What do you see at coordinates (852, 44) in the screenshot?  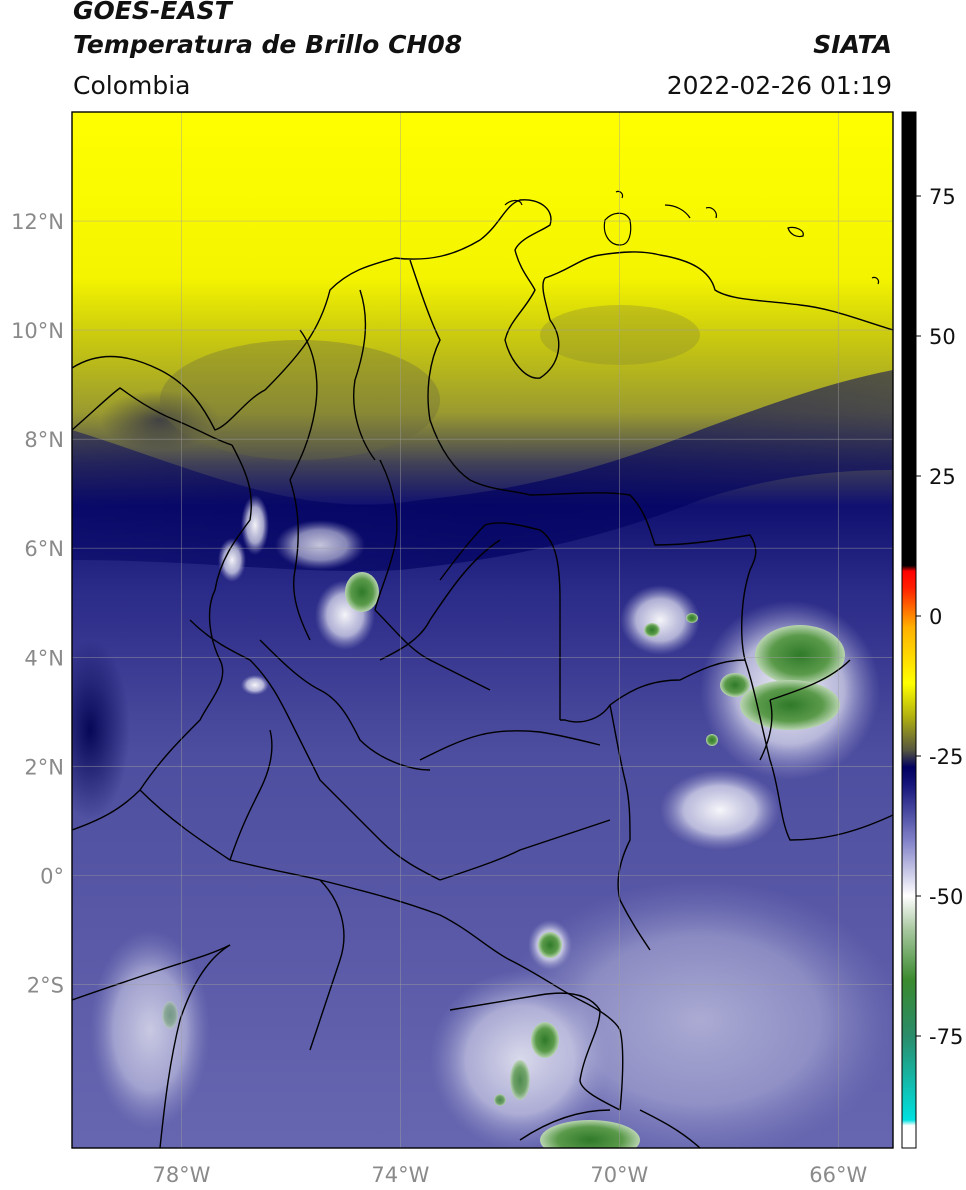 I see `institution-label: SIATA` at bounding box center [852, 44].